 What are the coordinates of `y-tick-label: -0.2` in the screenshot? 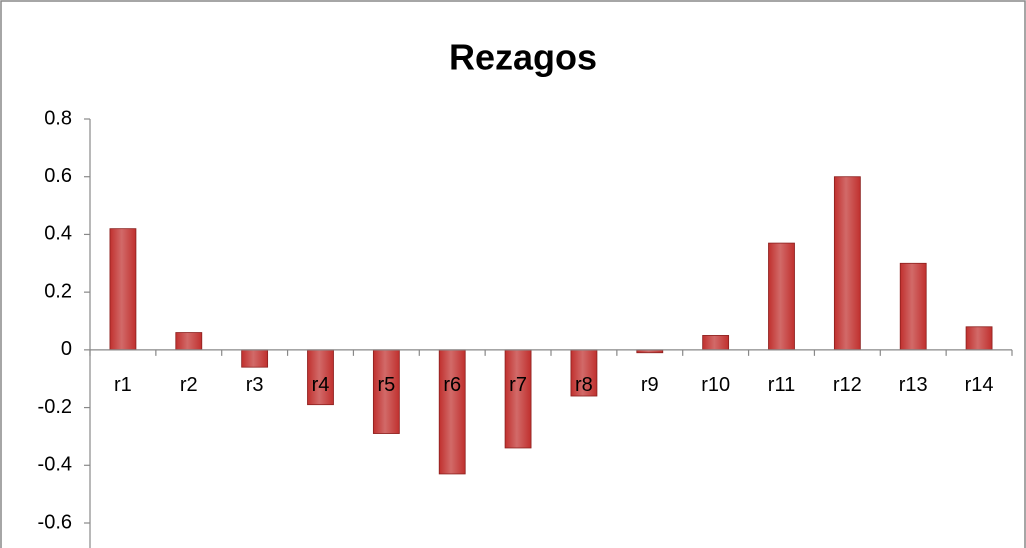 It's located at (55, 407).